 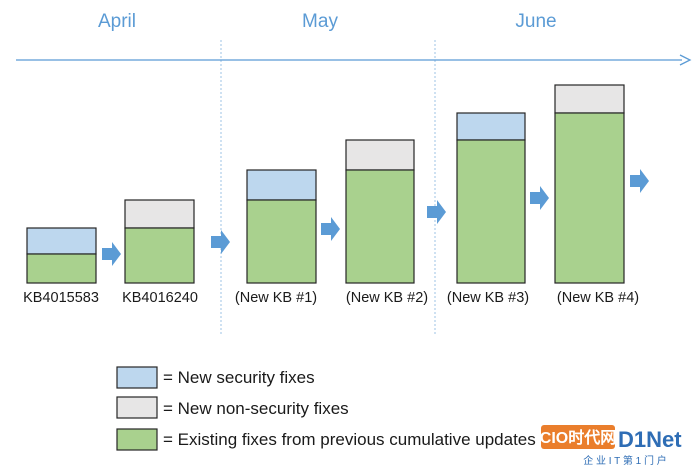 I want to click on legend-swatch-nonsecurity, so click(x=137, y=407).